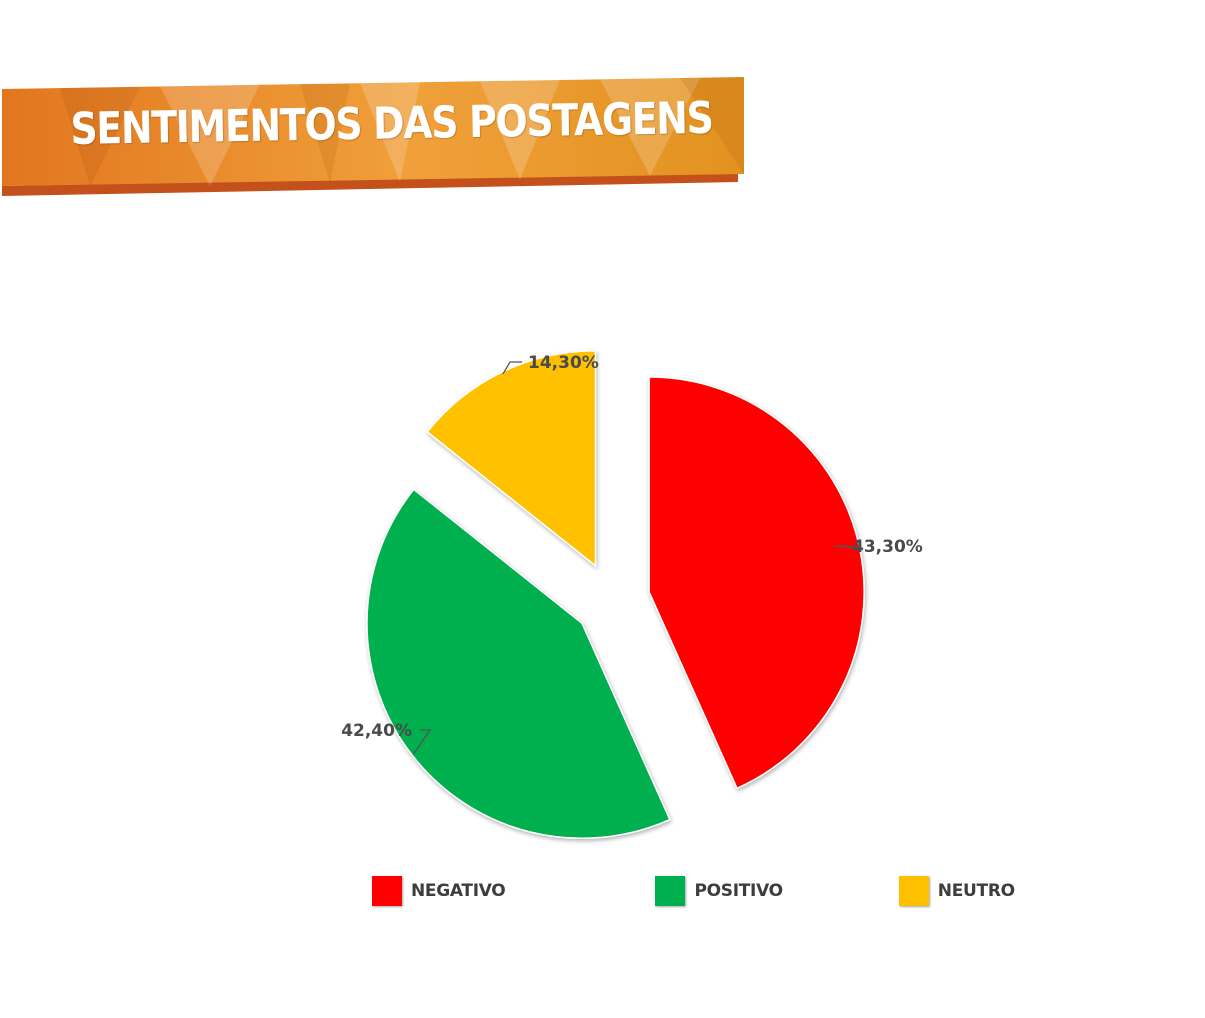 This screenshot has height=1018, width=1205. Describe the element at coordinates (511, 459) in the screenshot. I see `pie-slice-neutro` at that location.